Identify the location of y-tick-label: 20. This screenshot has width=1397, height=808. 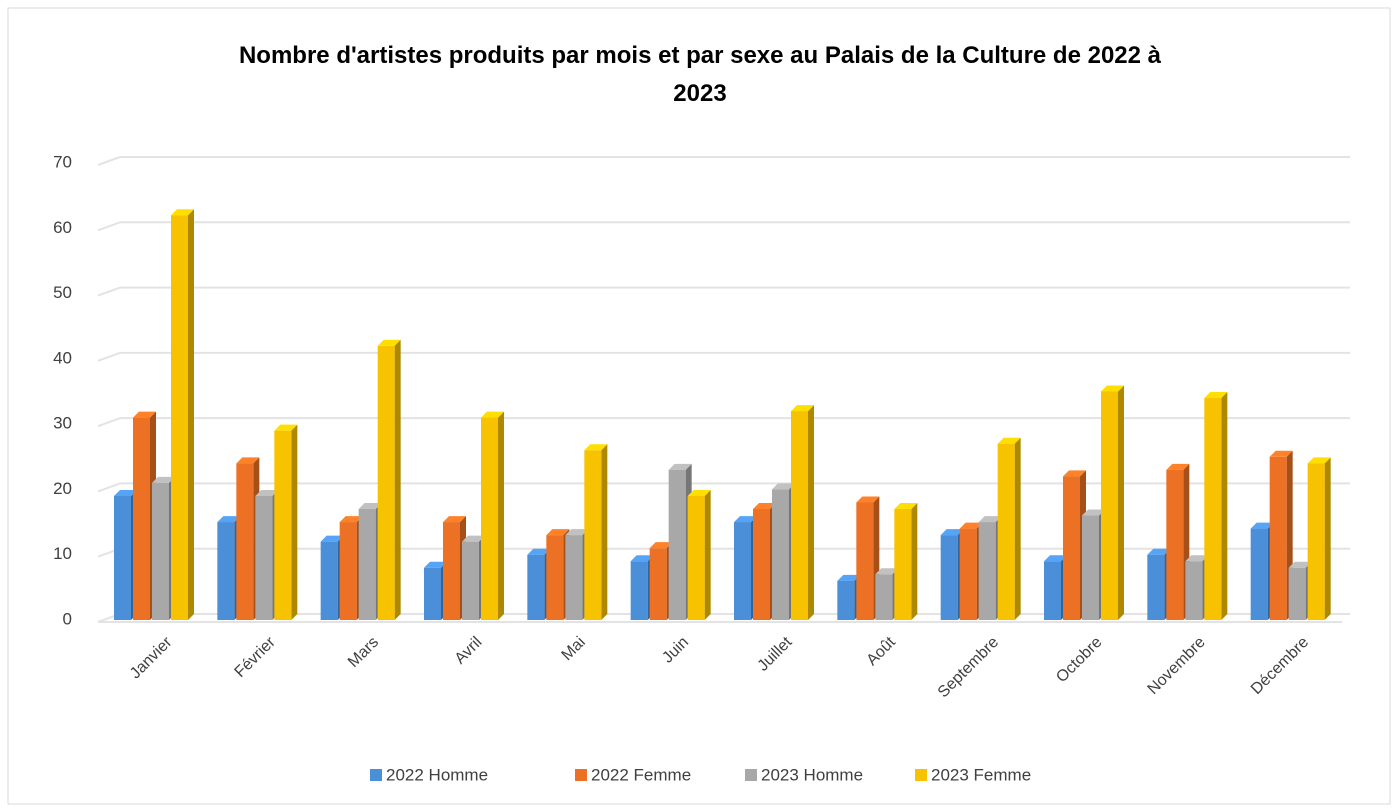
(62, 488).